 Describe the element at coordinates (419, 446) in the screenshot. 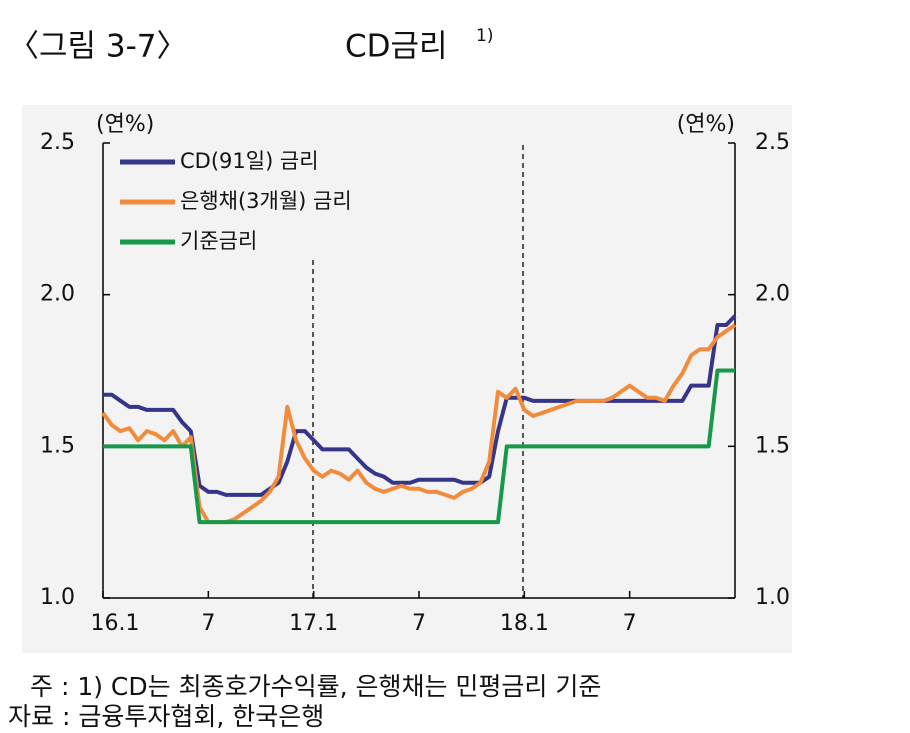

I see `series-line` at that location.